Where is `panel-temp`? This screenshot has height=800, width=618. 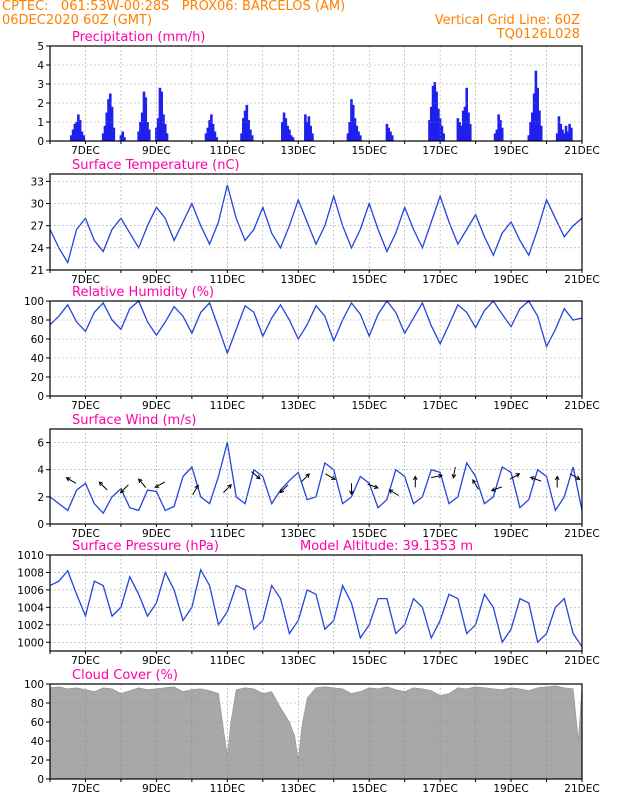
panel-temp is located at coordinates (314, 223).